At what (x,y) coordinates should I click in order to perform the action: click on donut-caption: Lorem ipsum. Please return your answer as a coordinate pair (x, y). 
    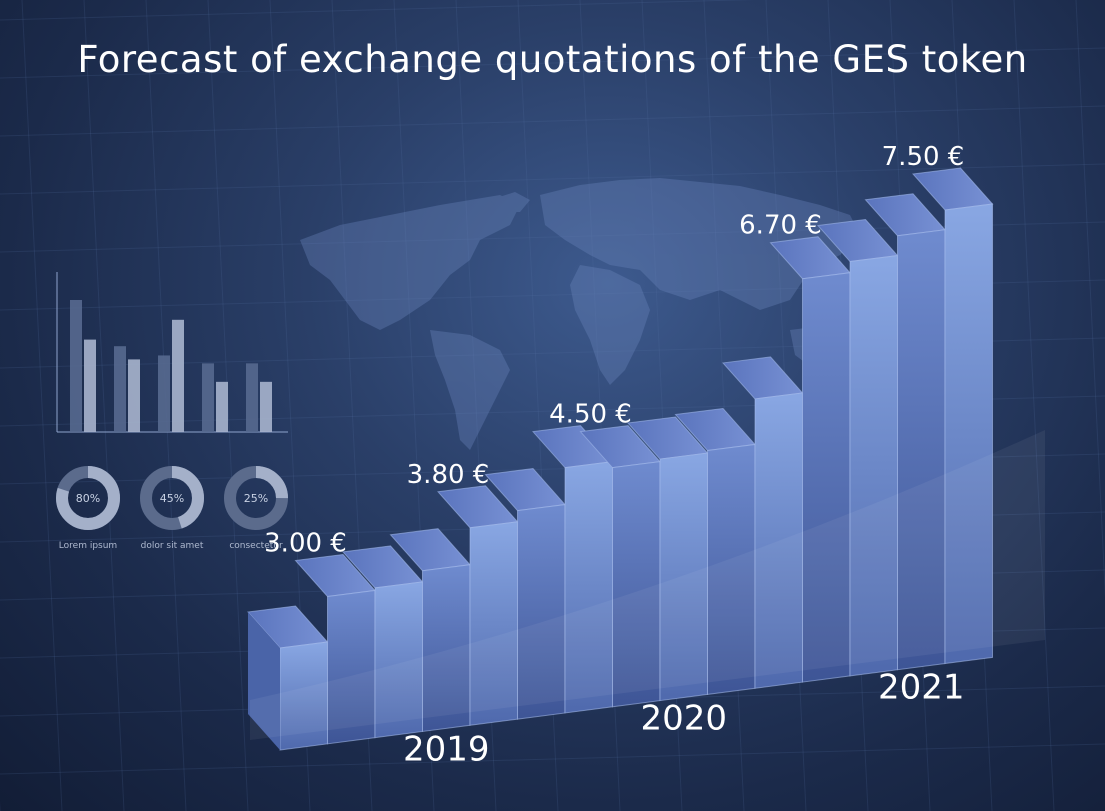
    Looking at the image, I should click on (88, 546).